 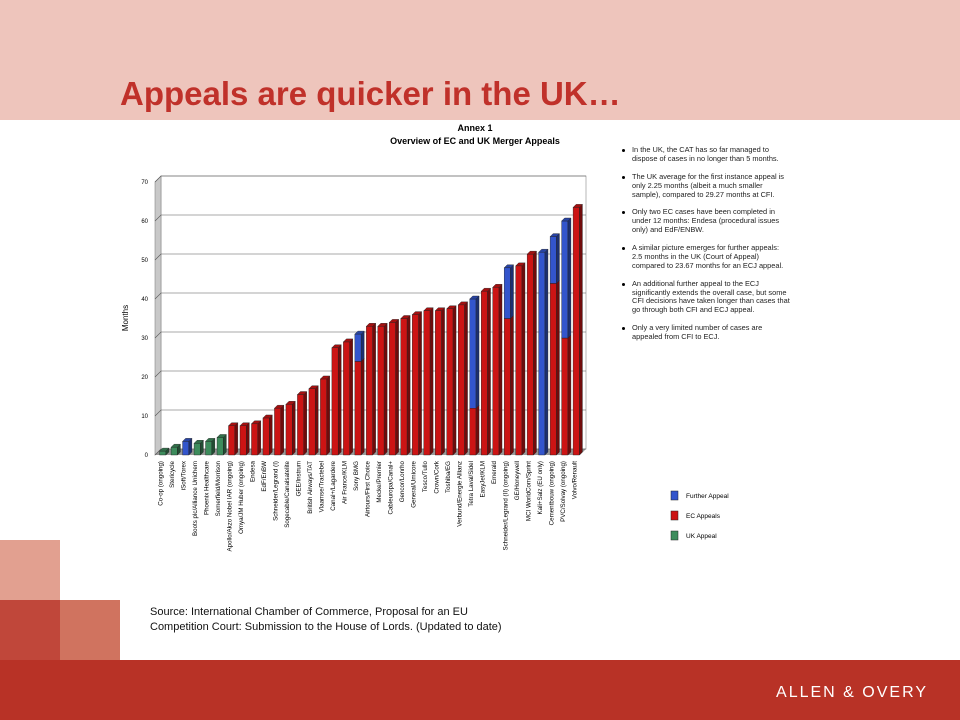 What do you see at coordinates (144, 378) in the screenshot?
I see `y-tick-label: 20` at bounding box center [144, 378].